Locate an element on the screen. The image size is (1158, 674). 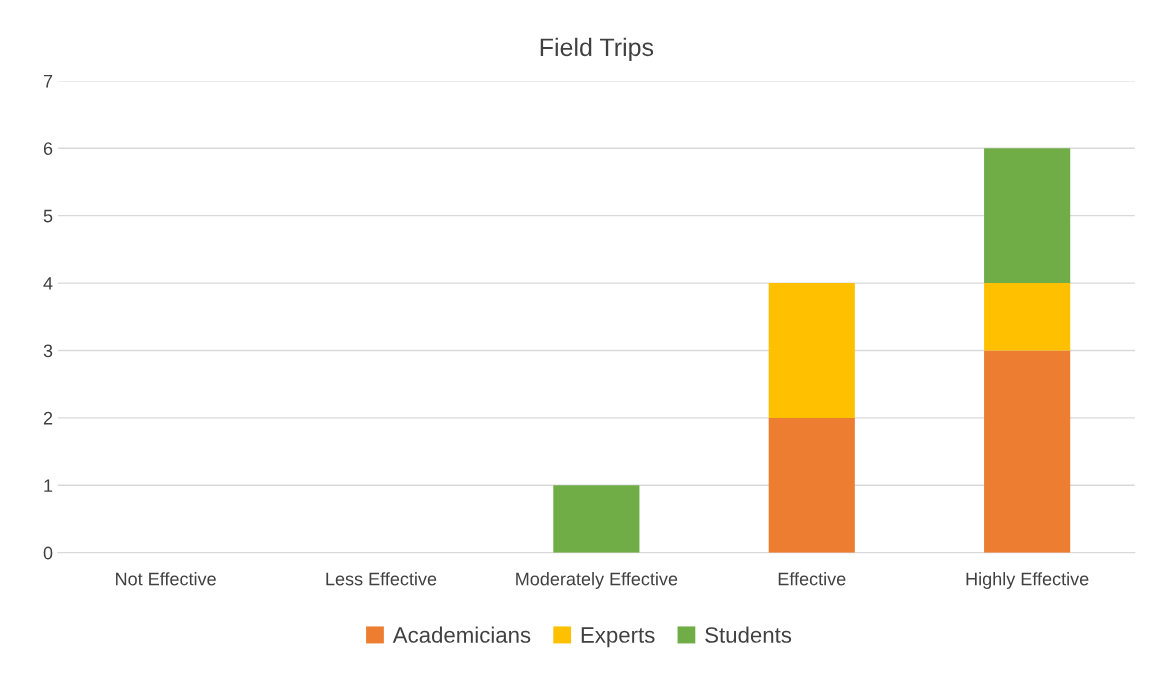
legend-label: Experts is located at coordinates (618, 637).